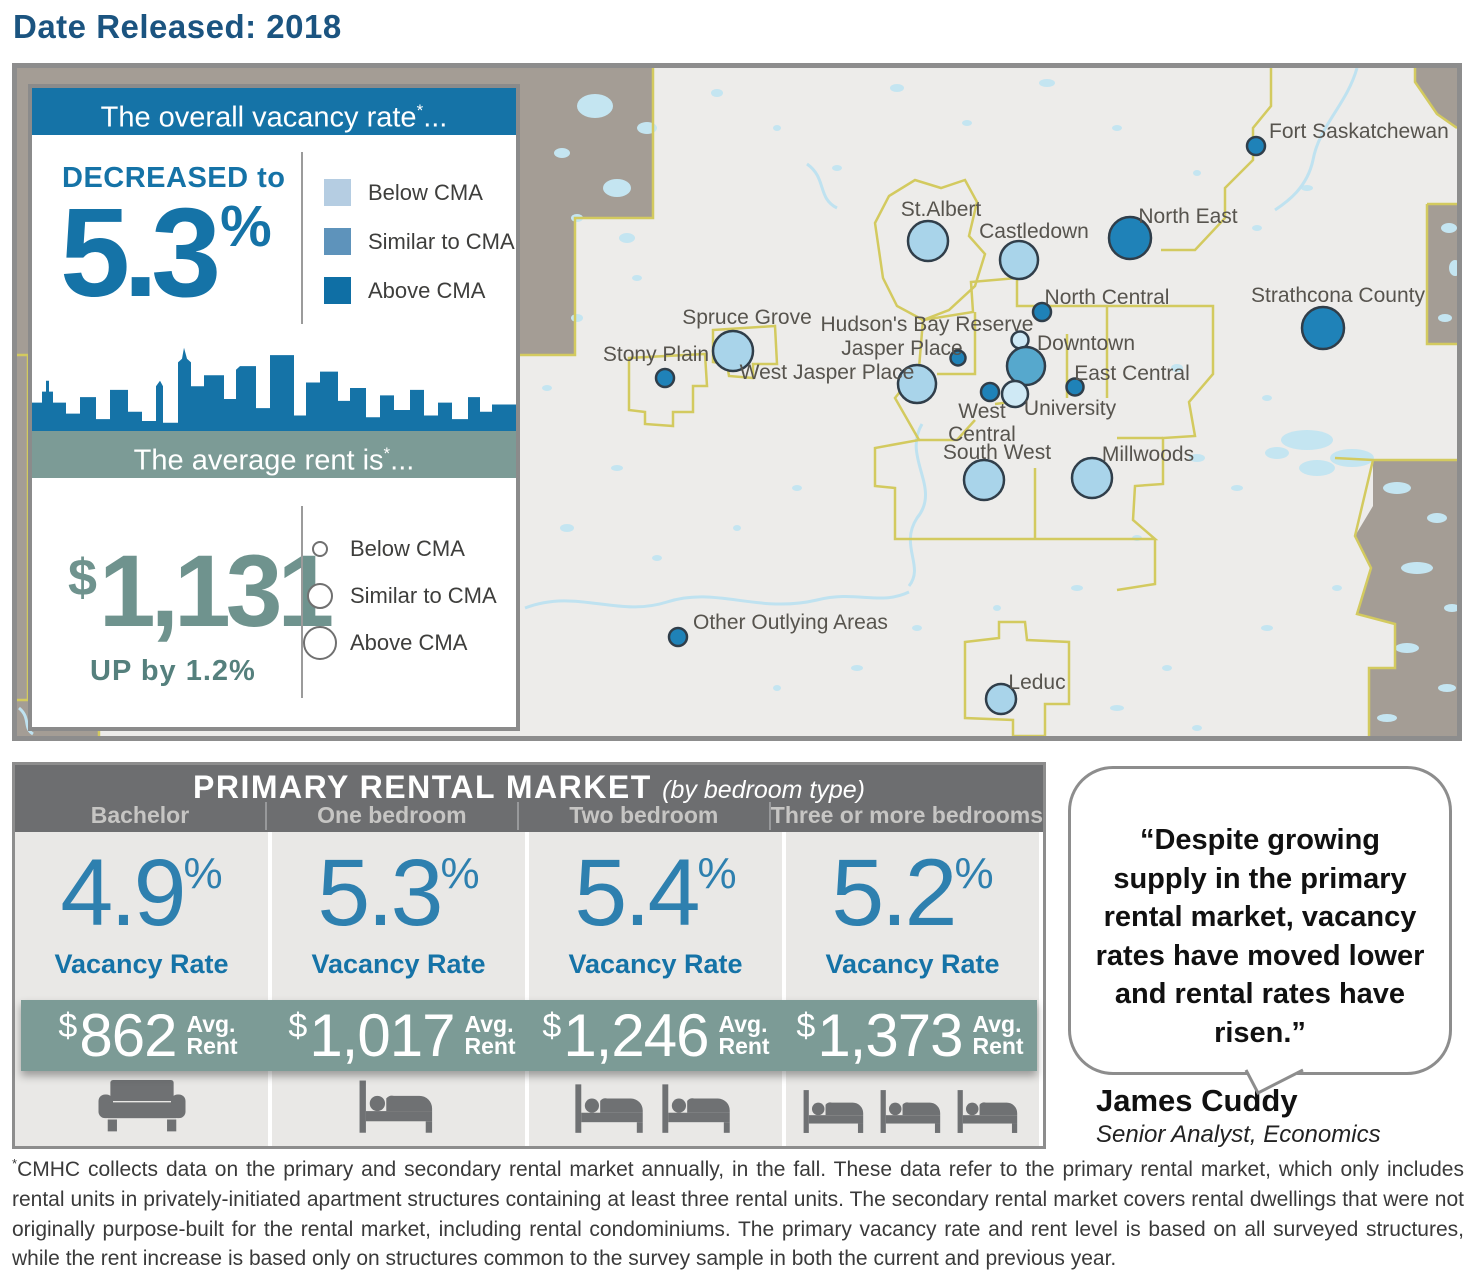  Describe the element at coordinates (1256, 146) in the screenshot. I see `map-marker-fort-saskatchewan` at that location.